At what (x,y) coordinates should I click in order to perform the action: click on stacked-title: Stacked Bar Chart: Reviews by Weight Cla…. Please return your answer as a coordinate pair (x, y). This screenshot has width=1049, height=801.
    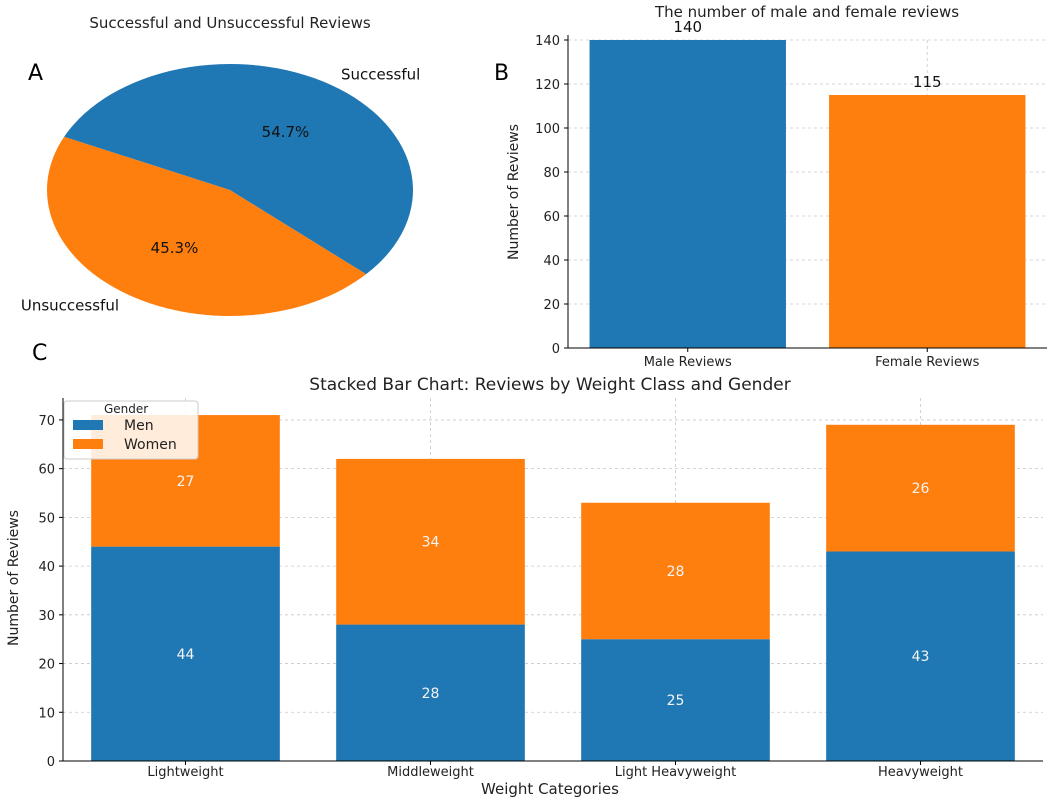
    Looking at the image, I should click on (549, 385).